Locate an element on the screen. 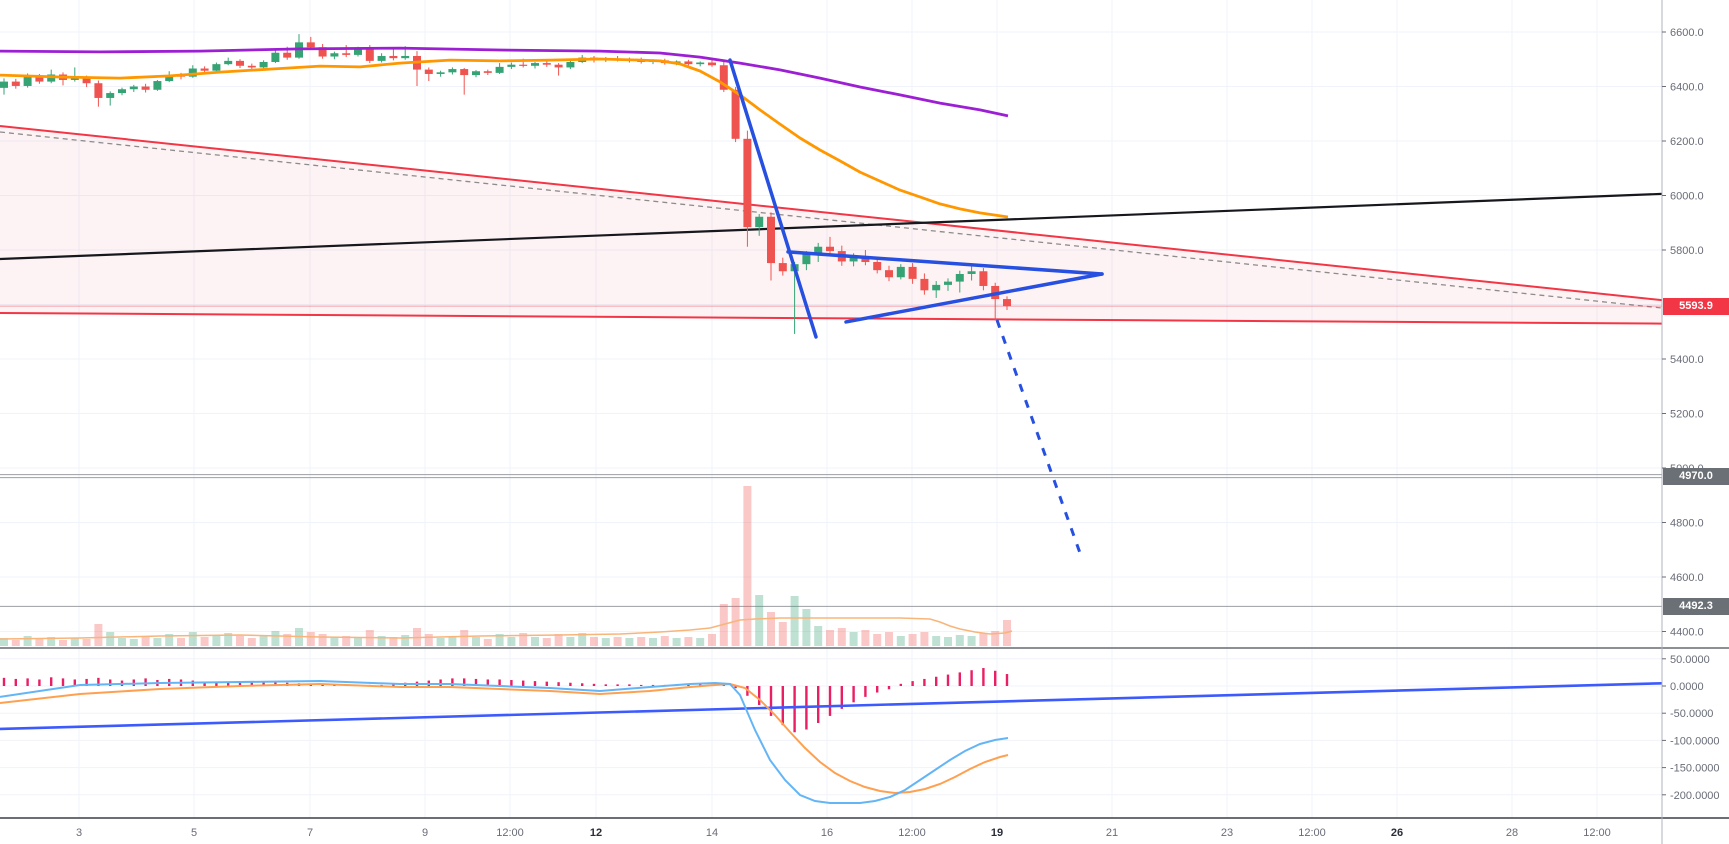  volume-layer is located at coordinates (506, 566).